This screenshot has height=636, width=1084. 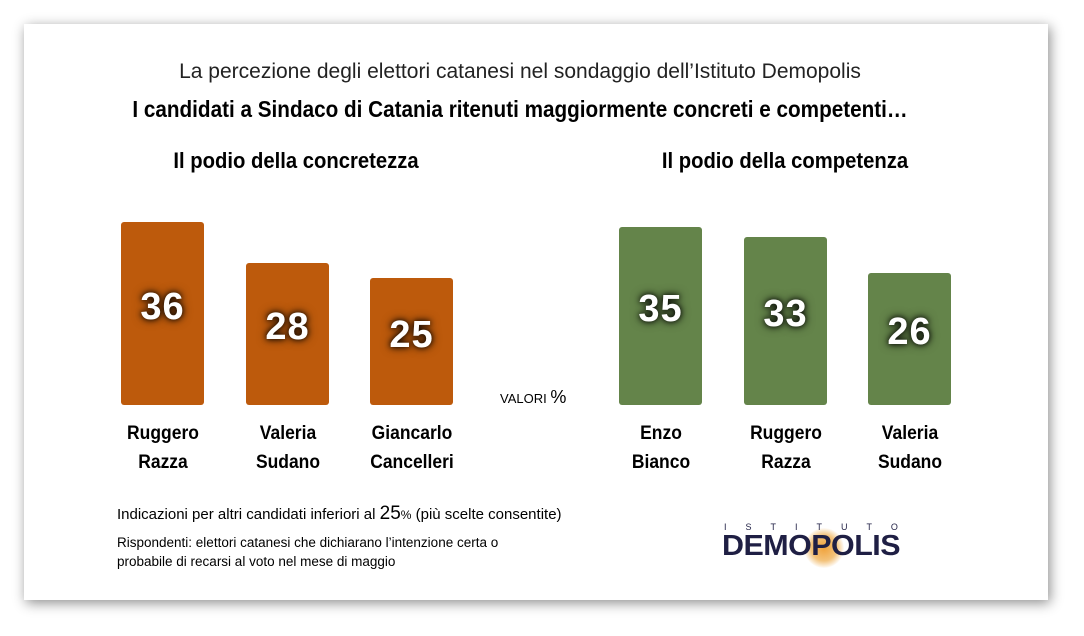 What do you see at coordinates (785, 314) in the screenshot?
I see `bar-value-label: 33` at bounding box center [785, 314].